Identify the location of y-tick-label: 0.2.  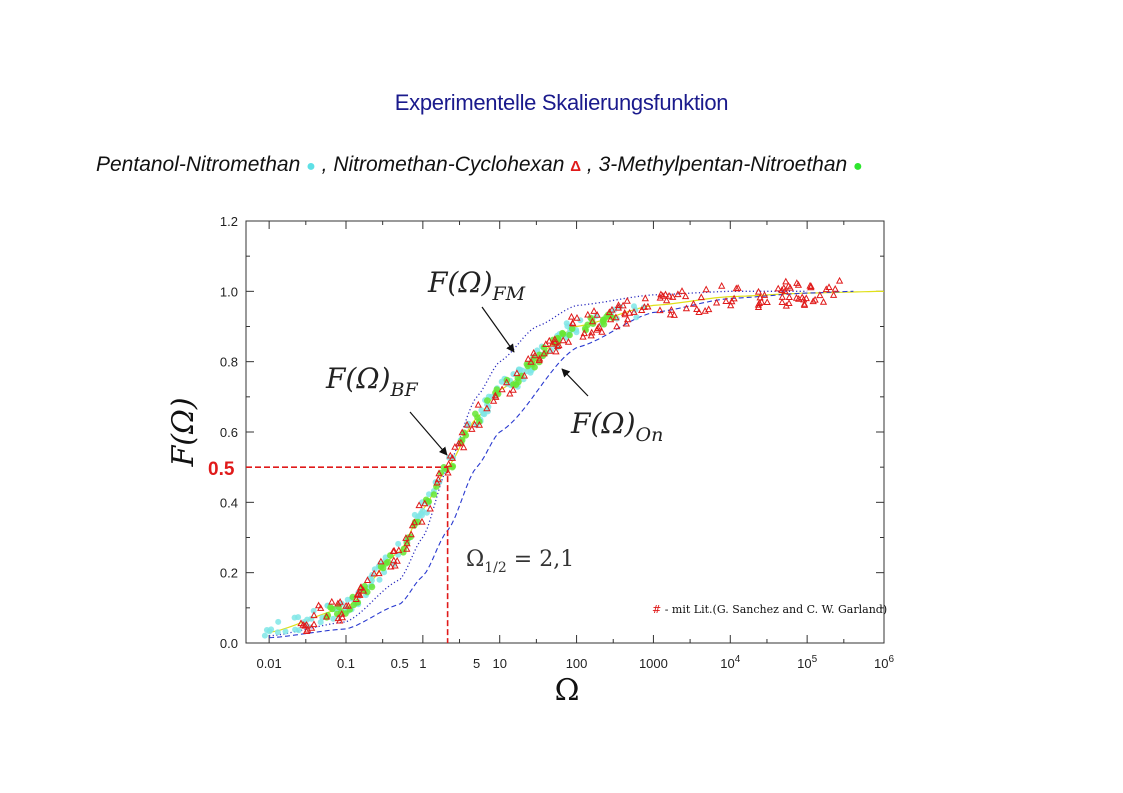
(229, 573).